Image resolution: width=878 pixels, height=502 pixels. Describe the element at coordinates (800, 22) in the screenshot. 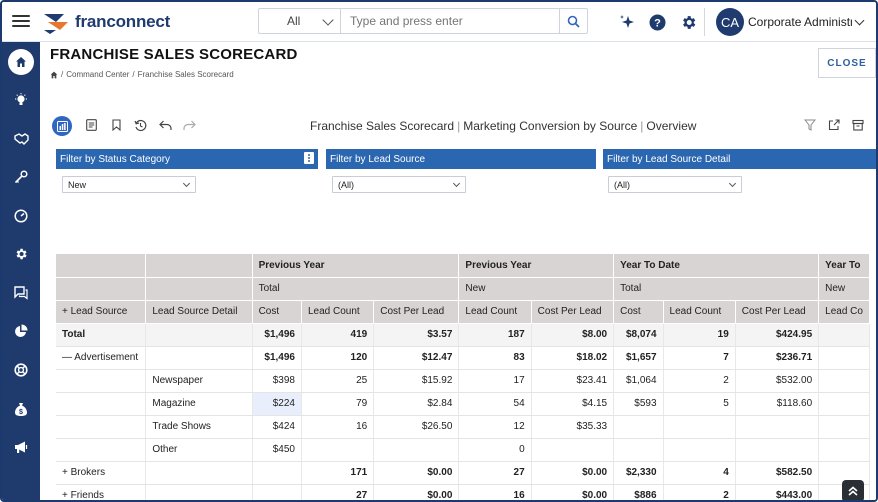

I see `user-name: Corporate Administrator` at that location.